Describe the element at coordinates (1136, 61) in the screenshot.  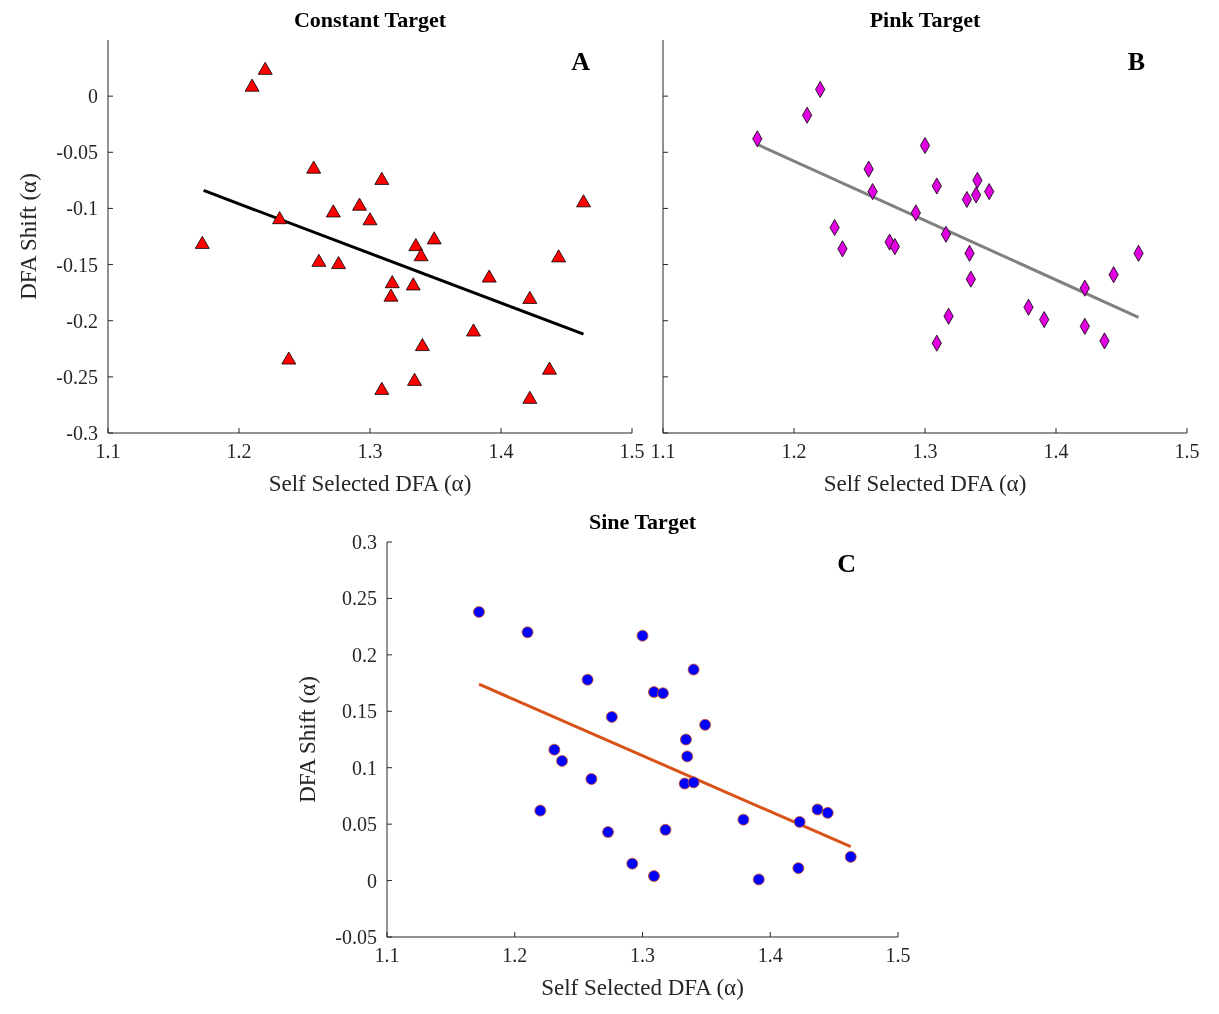
I see `annotation: B` at that location.